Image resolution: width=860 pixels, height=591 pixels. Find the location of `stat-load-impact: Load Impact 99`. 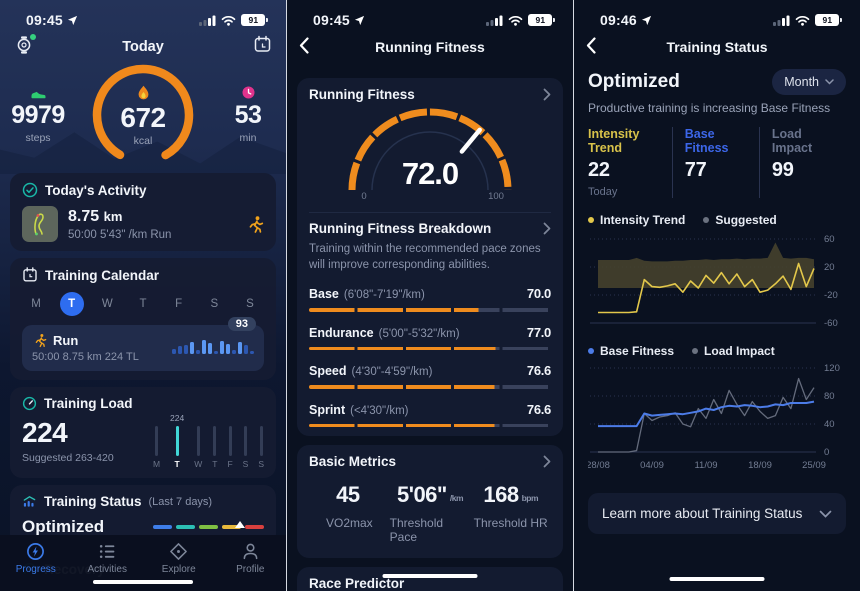

stat-load-impact: Load Impact 99 is located at coordinates (802, 162).